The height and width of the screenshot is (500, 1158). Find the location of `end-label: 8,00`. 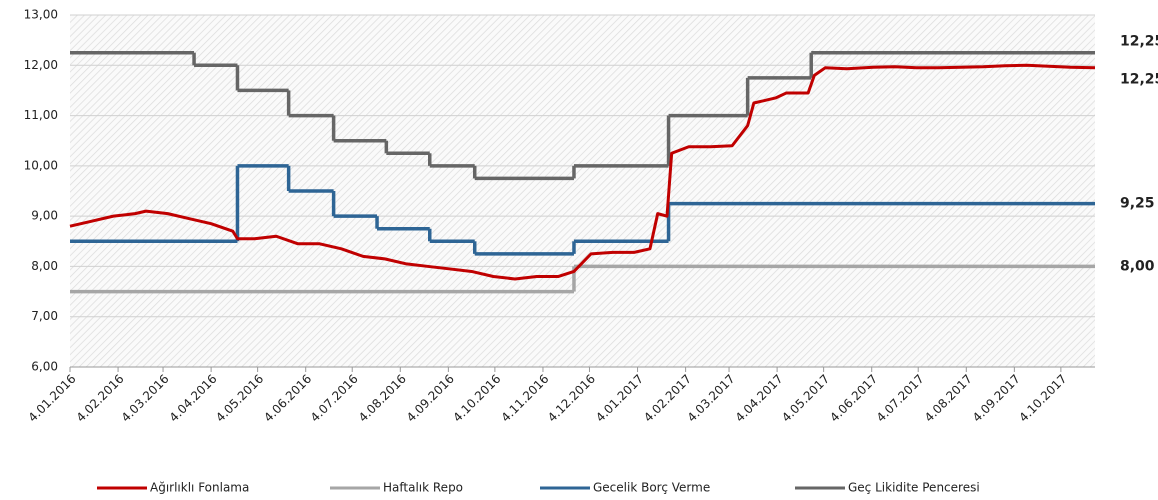

end-label: 8,00 is located at coordinates (1137, 266).